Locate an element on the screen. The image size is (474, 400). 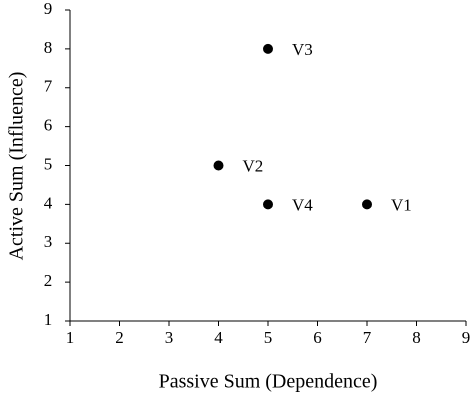
x-tick-label: 7 is located at coordinates (367, 337).